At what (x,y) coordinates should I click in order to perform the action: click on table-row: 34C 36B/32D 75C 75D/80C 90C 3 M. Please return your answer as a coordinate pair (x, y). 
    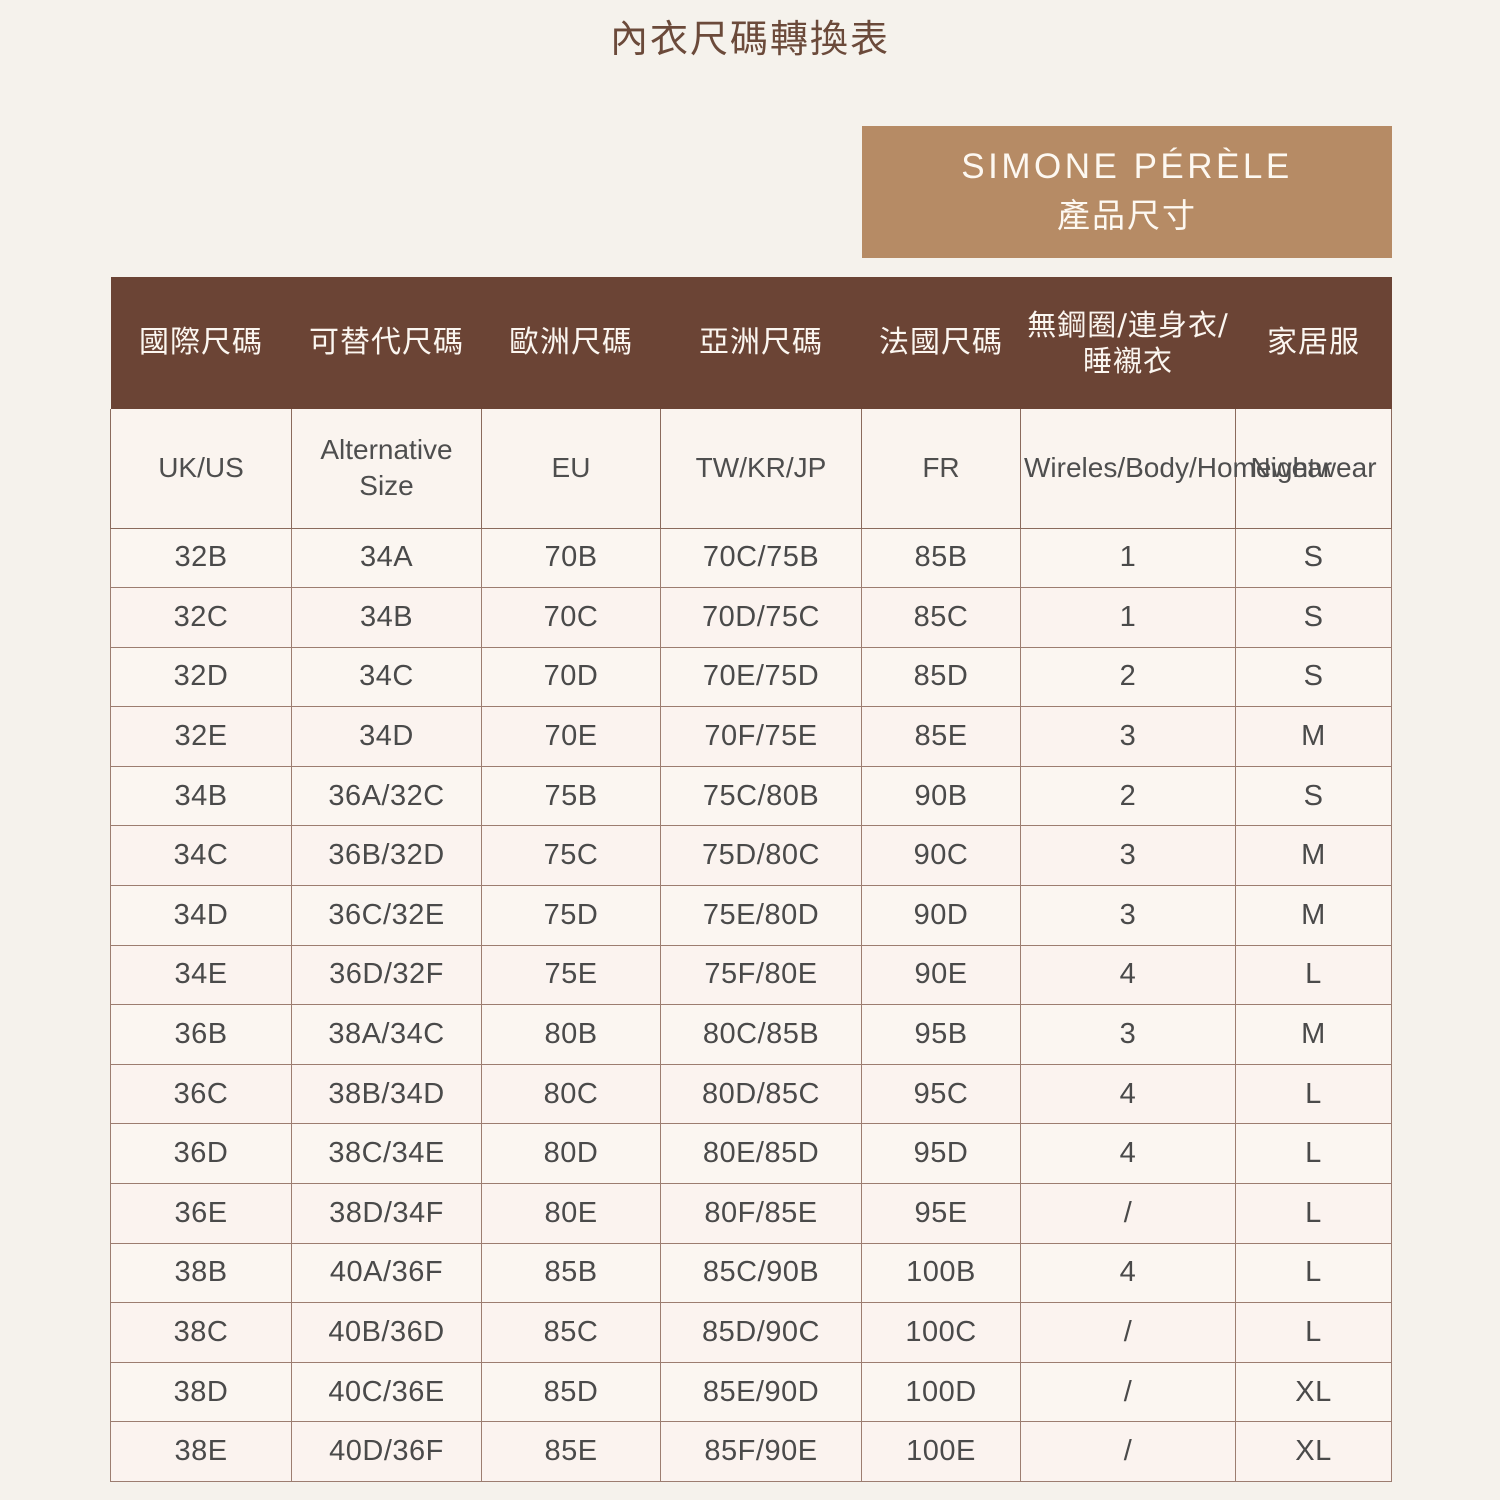
    Looking at the image, I should click on (751, 856).